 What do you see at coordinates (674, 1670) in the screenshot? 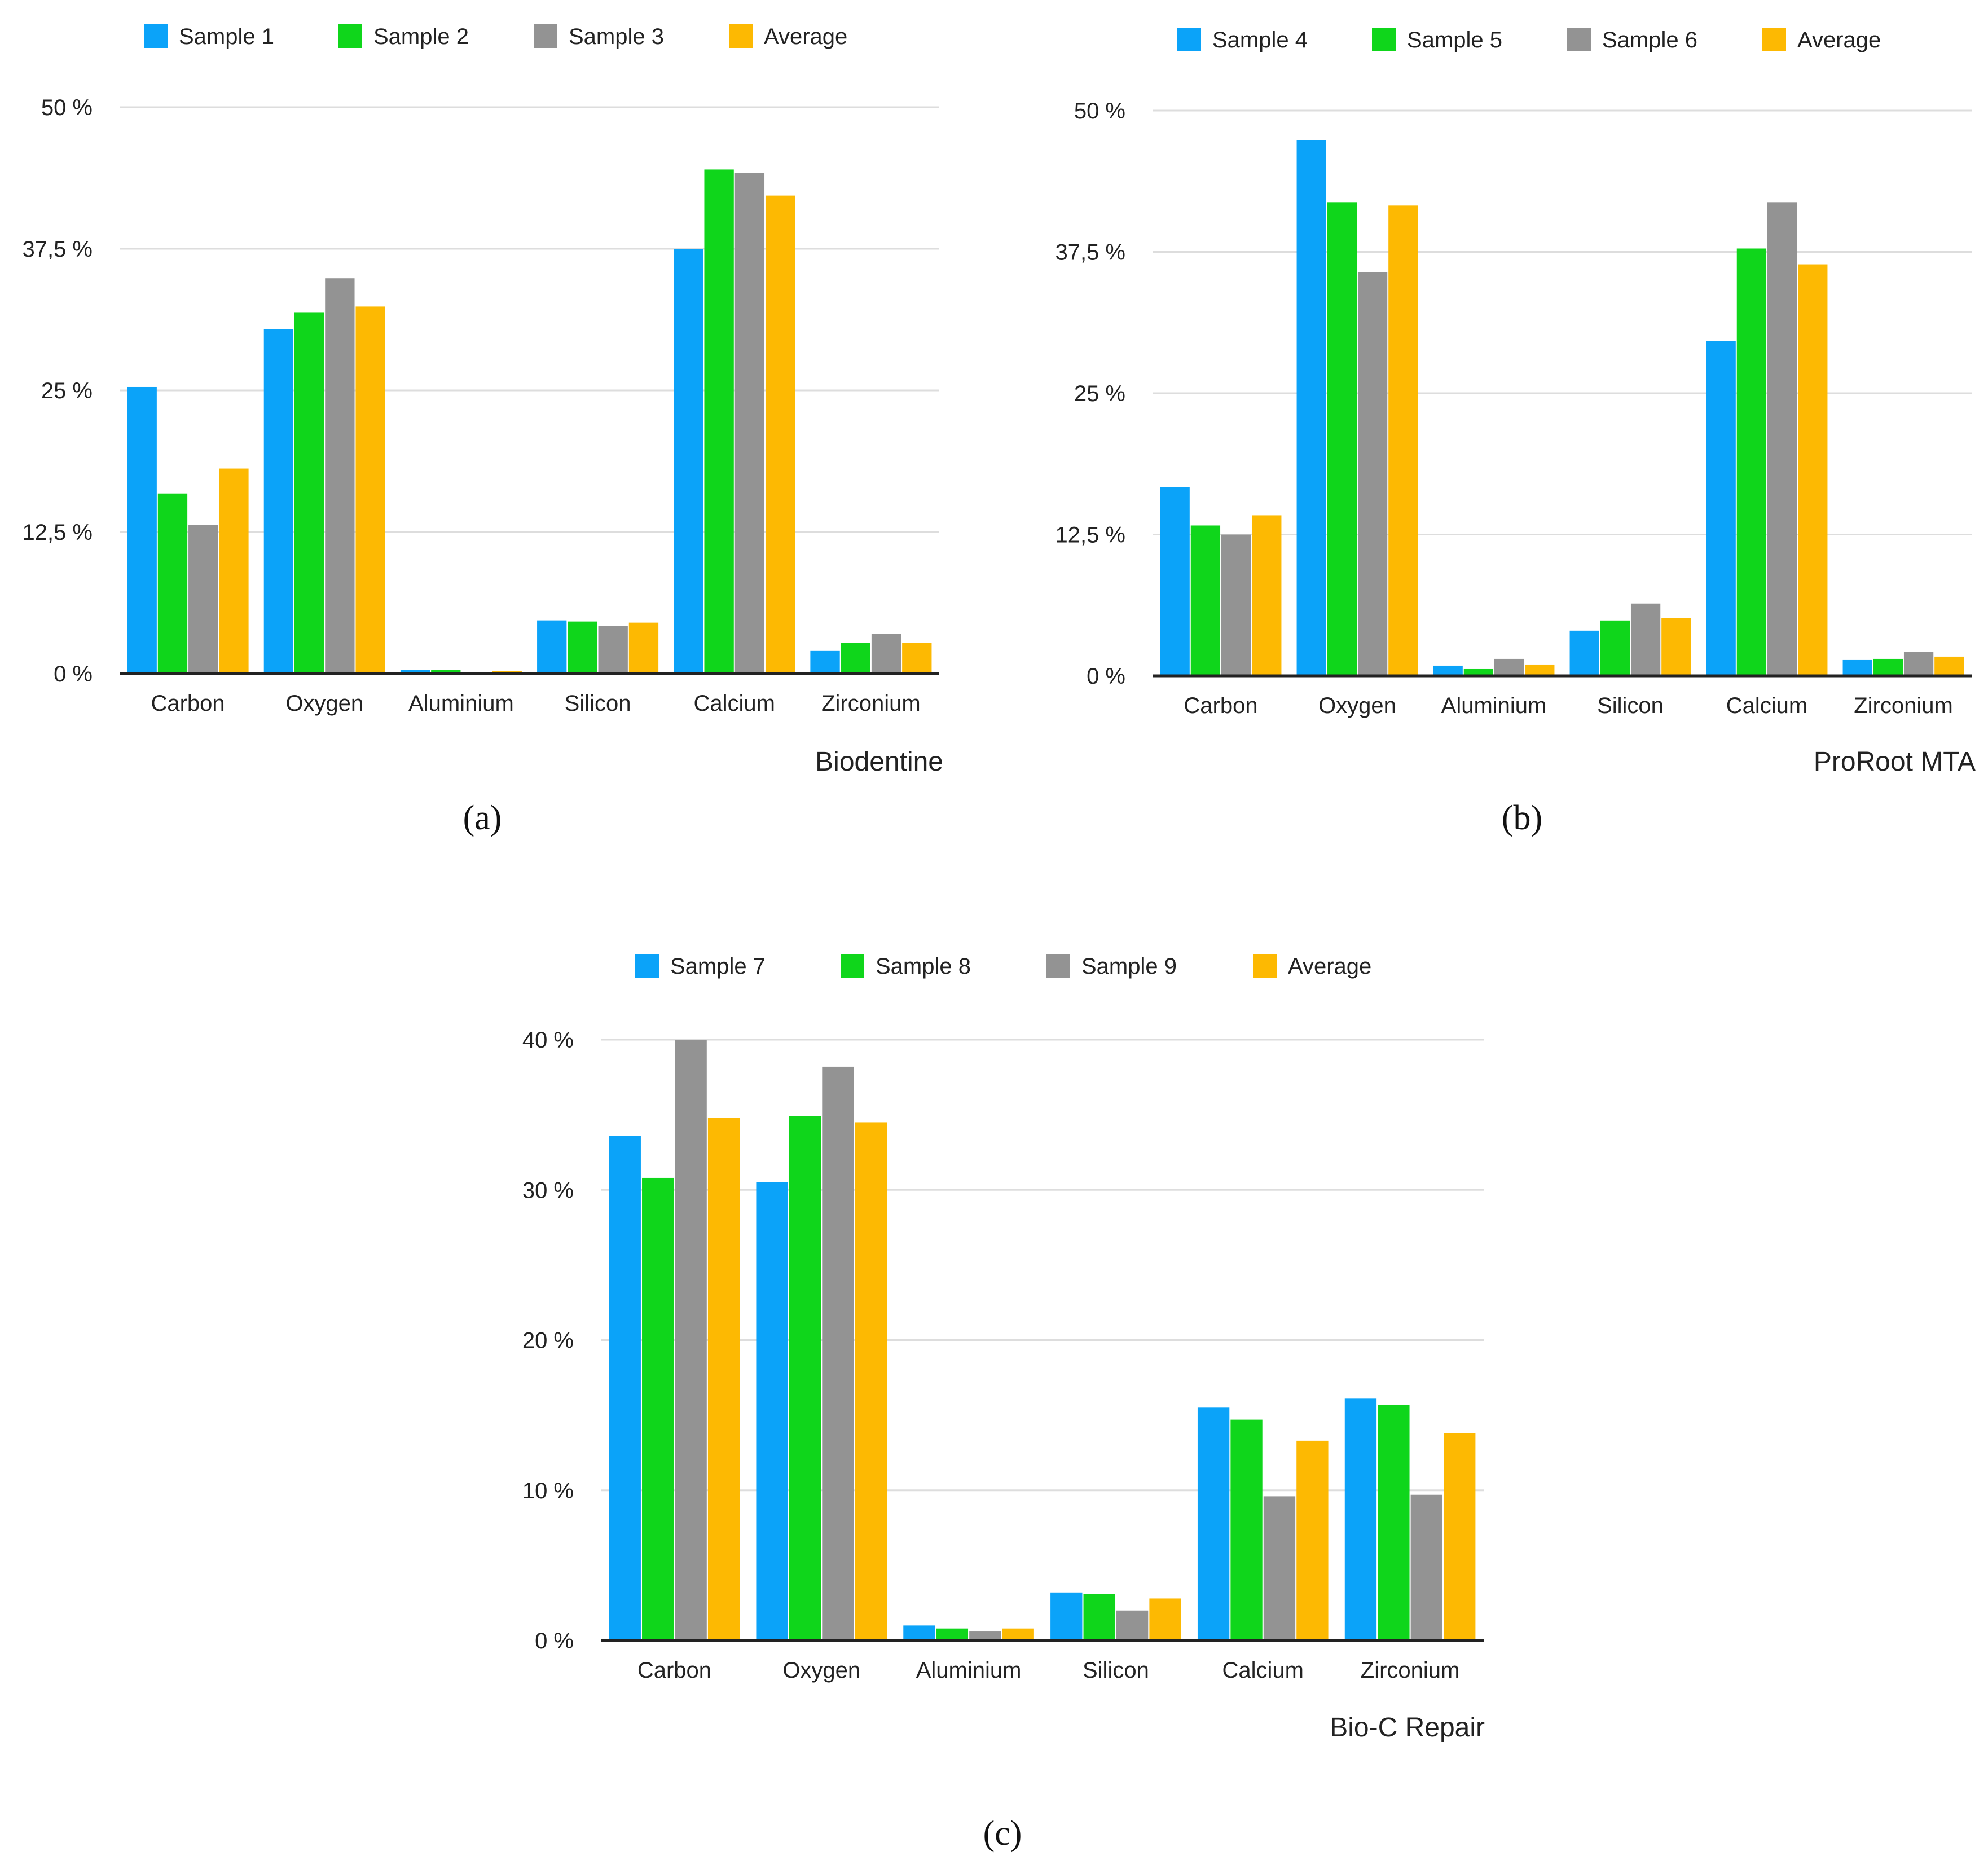
I see `x-category-label: Carbon` at bounding box center [674, 1670].